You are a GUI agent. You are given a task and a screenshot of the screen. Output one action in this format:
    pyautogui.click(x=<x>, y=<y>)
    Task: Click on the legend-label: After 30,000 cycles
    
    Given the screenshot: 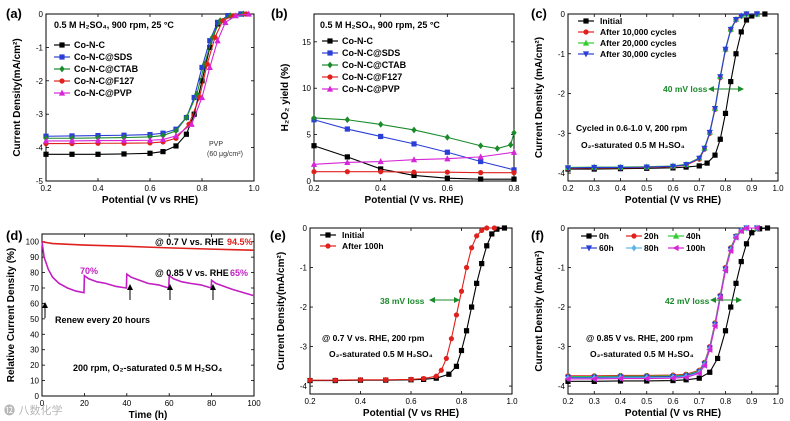 What is the action you would take?
    pyautogui.click(x=638, y=54)
    